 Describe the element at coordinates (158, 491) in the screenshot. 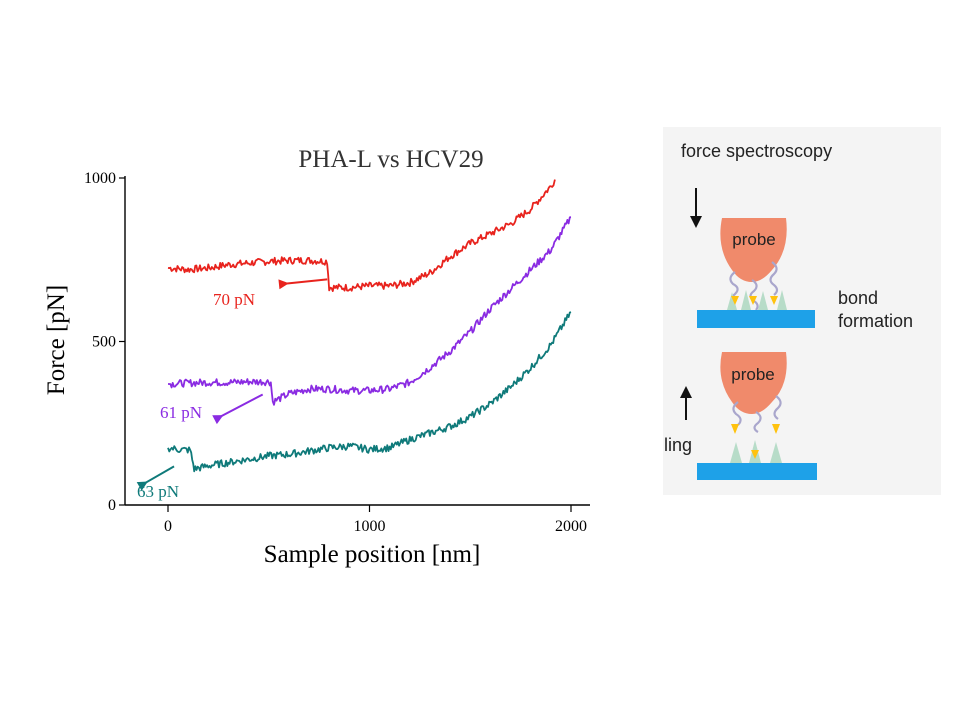

I see `annotation-label-3: 63 pN` at that location.